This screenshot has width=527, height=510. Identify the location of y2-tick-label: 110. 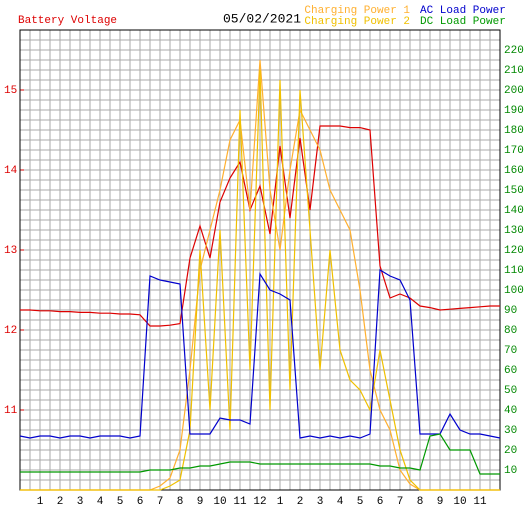
(514, 271).